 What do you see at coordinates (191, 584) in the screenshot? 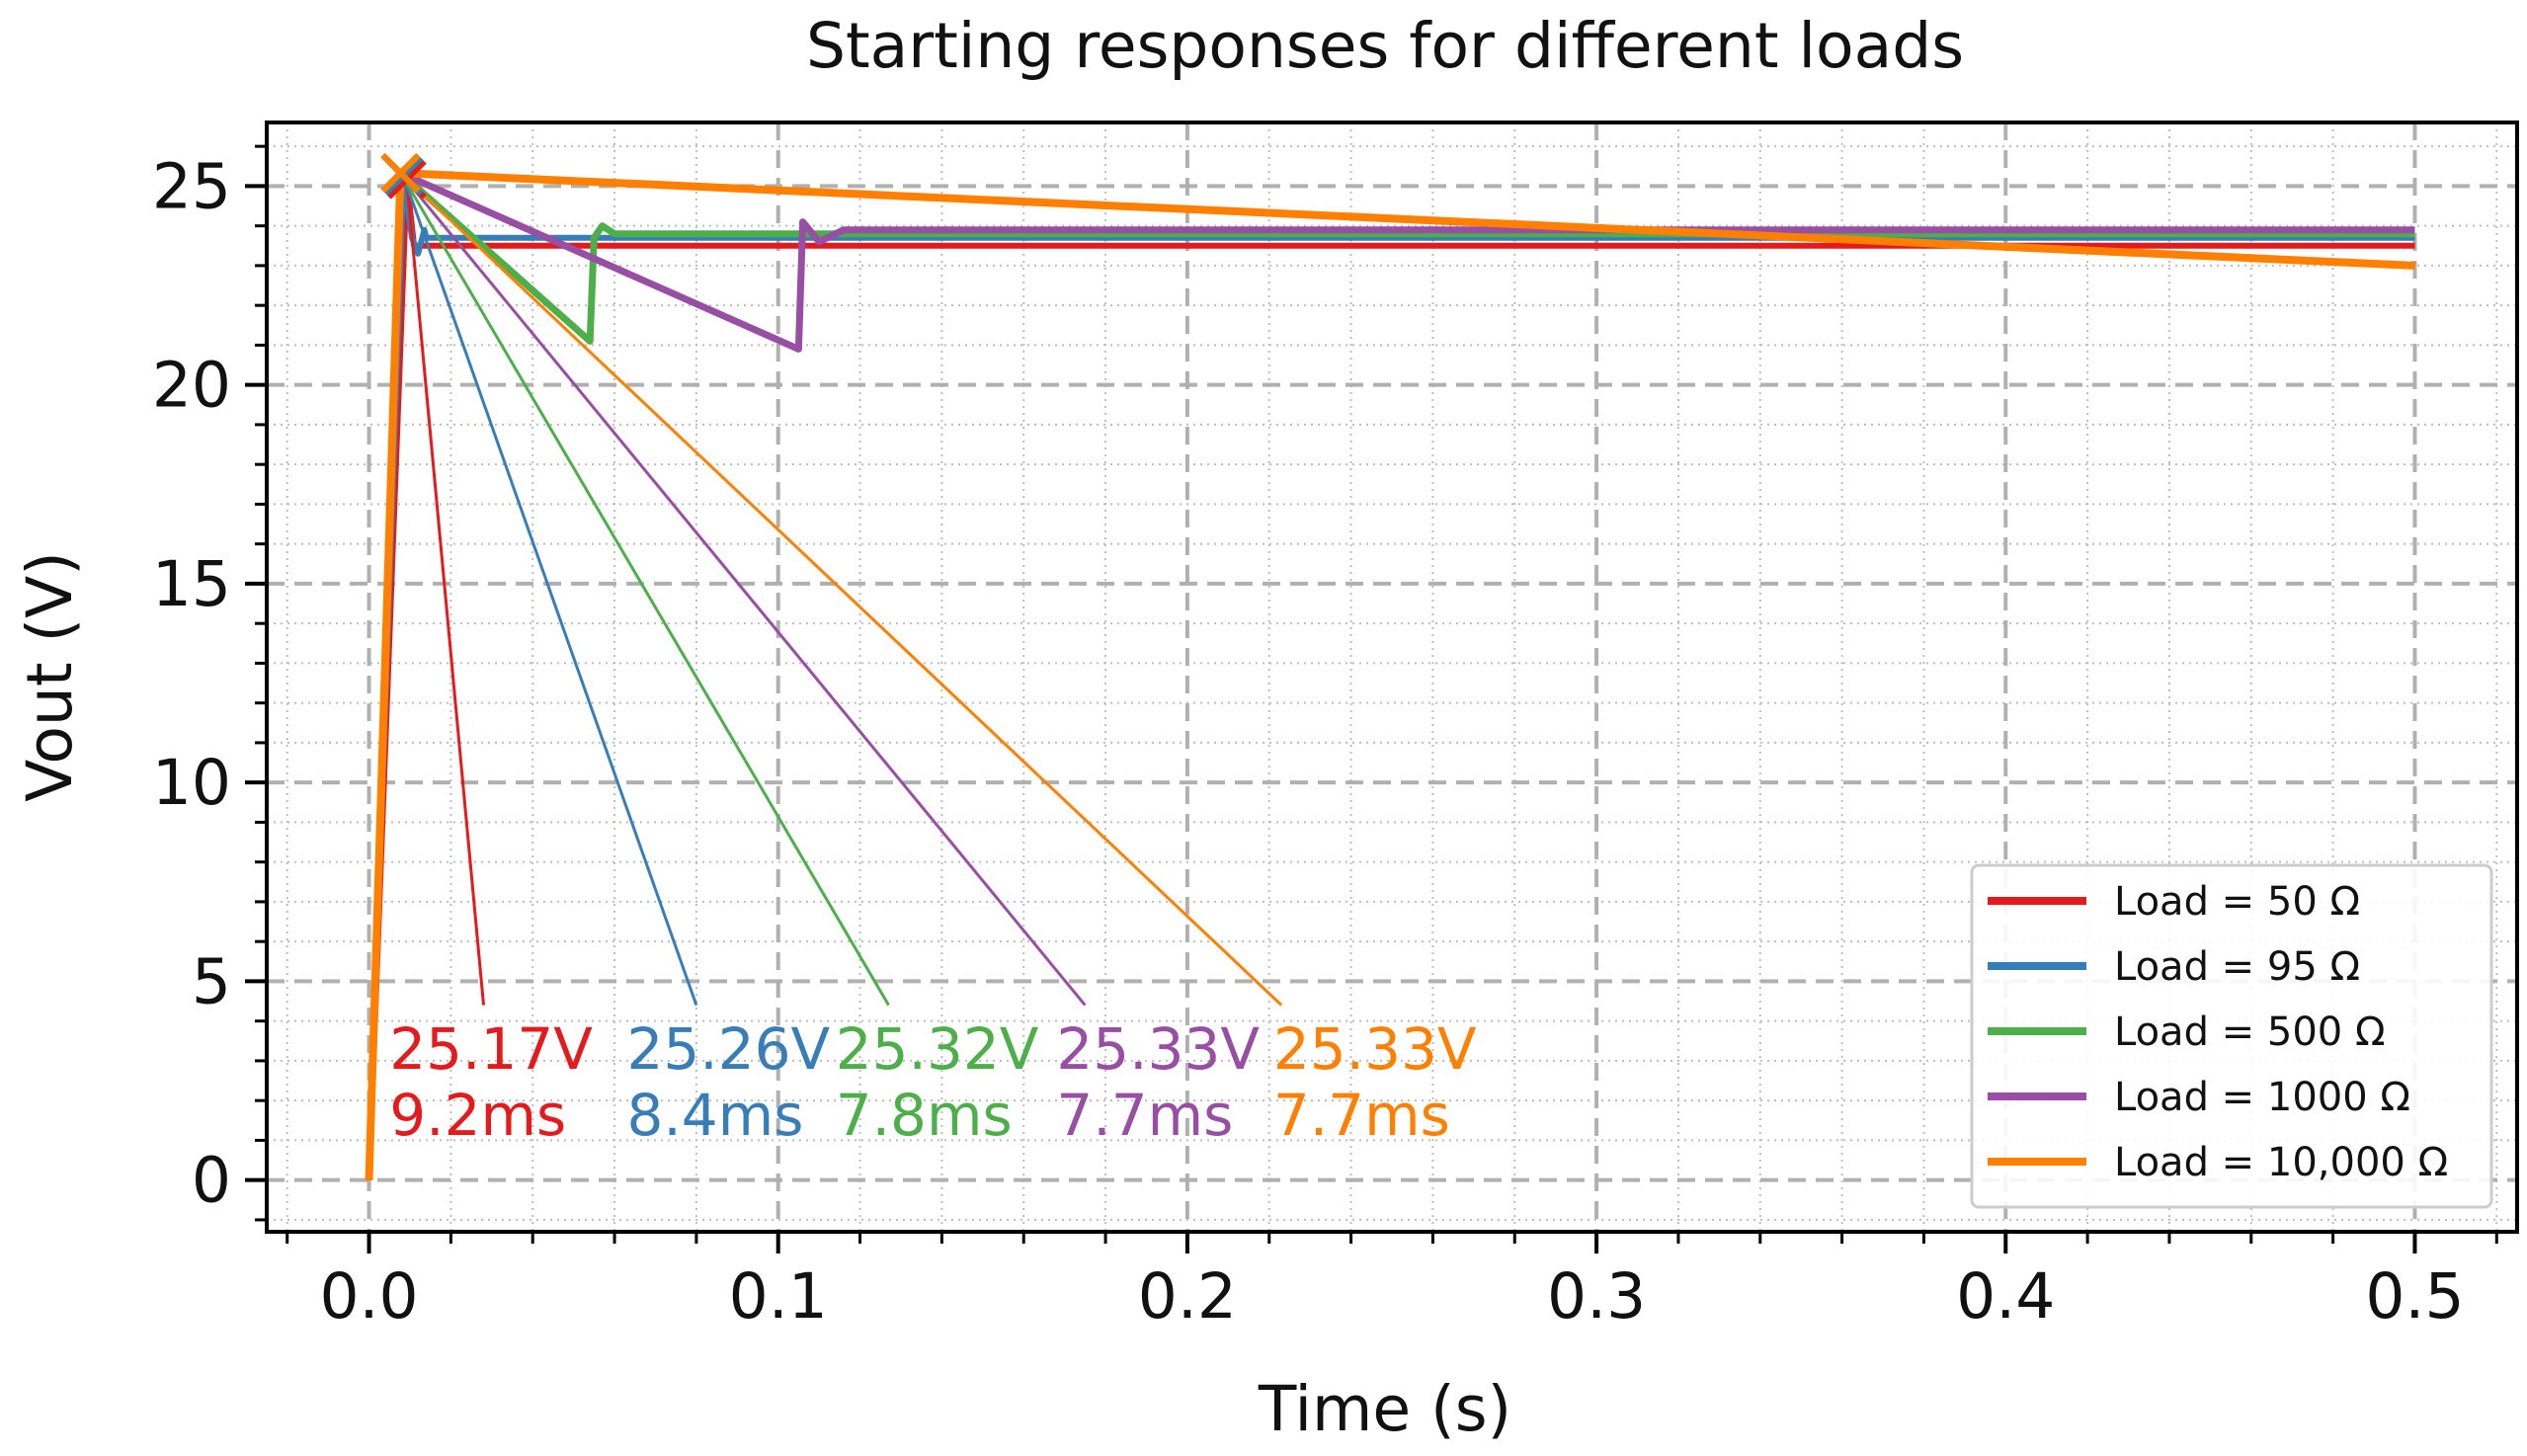
I see `y-tick-label: 15` at bounding box center [191, 584].